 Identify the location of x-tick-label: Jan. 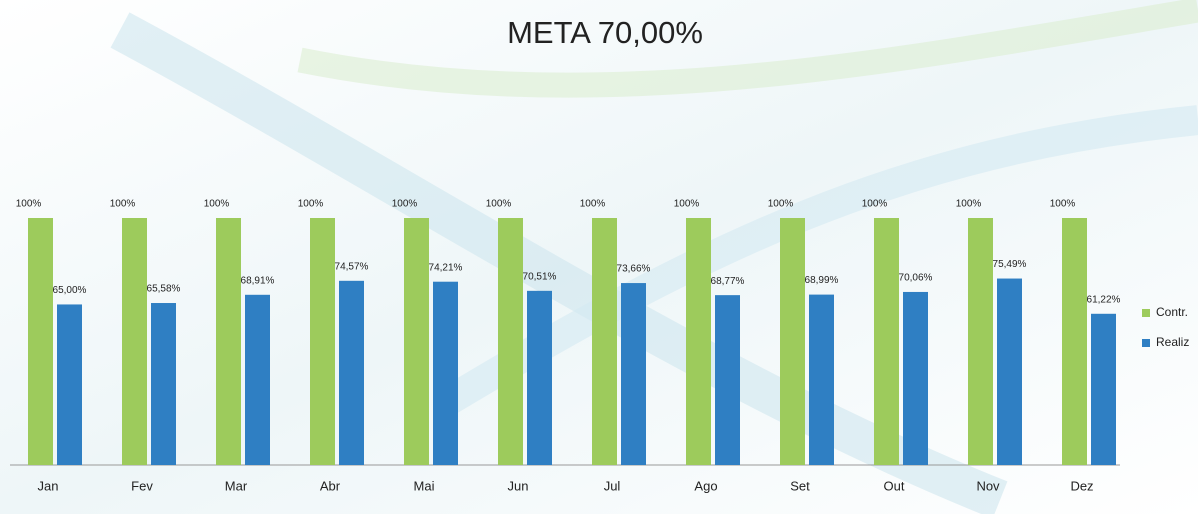
(48, 485).